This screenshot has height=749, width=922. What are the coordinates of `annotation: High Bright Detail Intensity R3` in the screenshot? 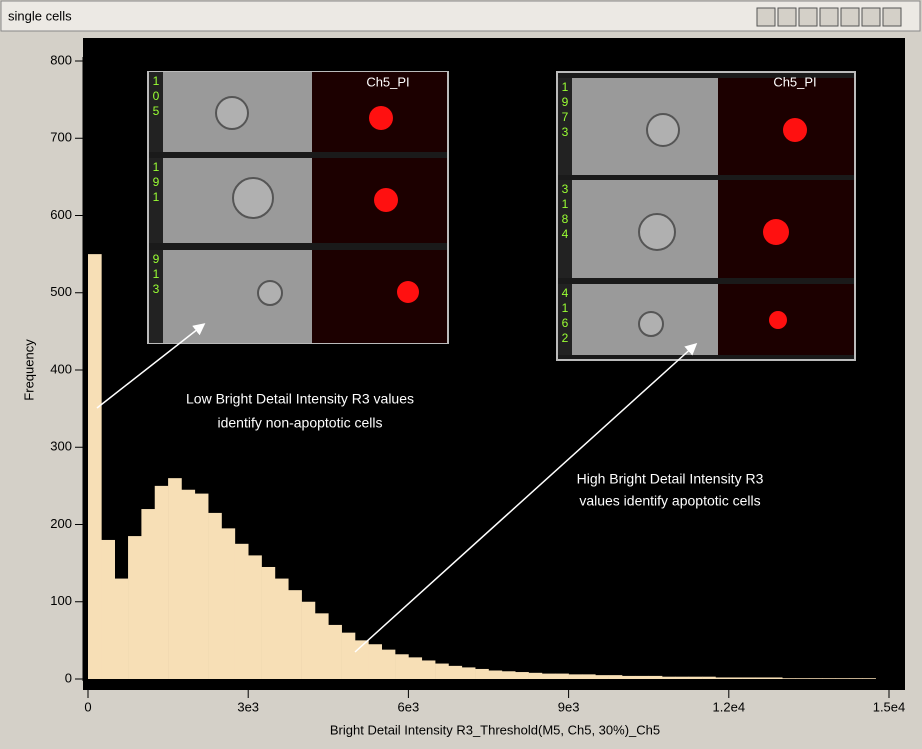 It's located at (670, 479).